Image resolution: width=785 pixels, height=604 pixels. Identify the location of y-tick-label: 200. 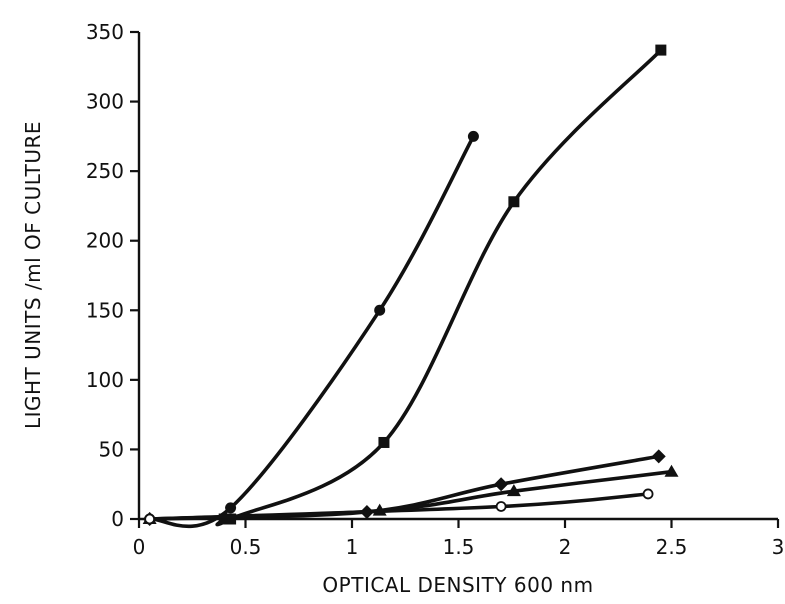
(105, 241).